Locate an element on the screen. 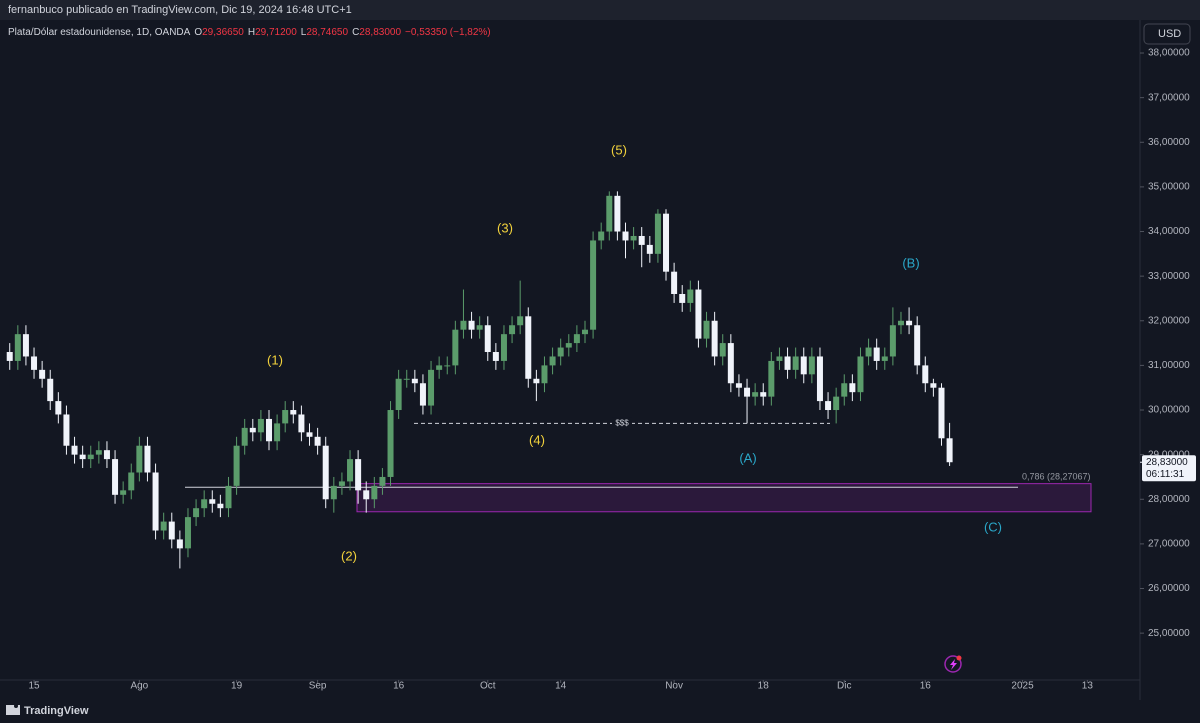  lightning-icon is located at coordinates (953, 664).